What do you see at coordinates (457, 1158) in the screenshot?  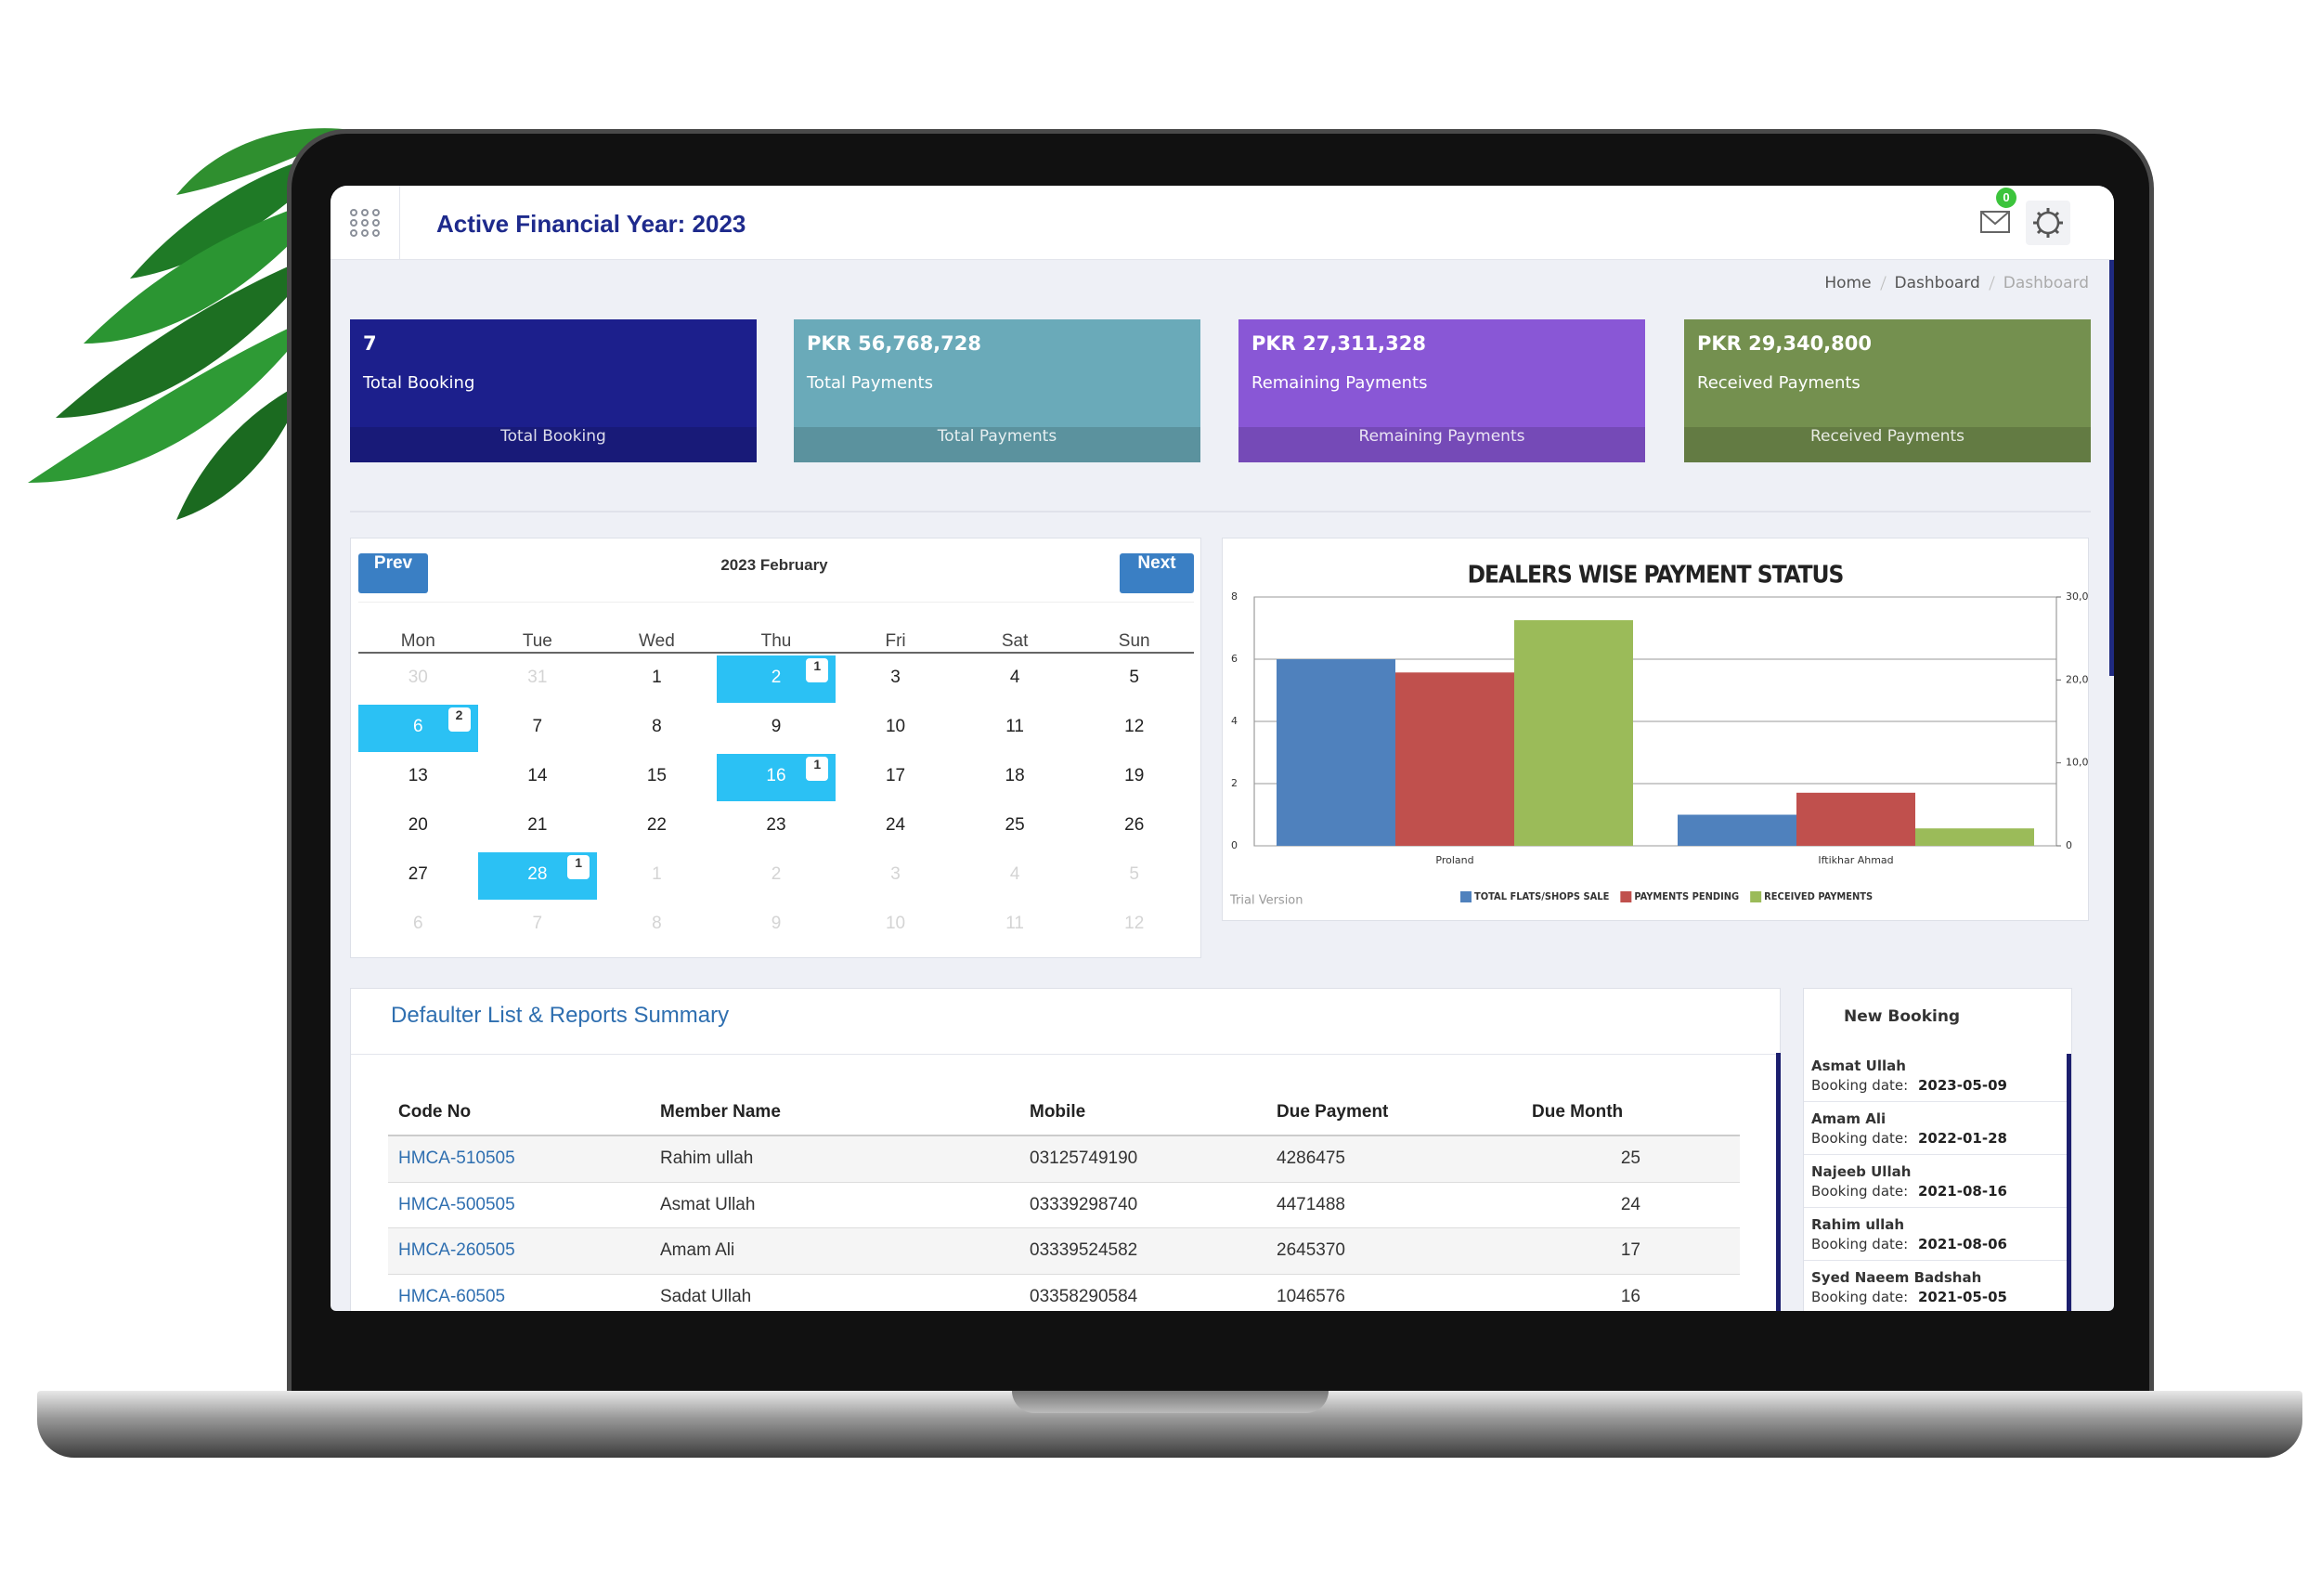 I see `table-cell: HMCA-510505` at bounding box center [457, 1158].